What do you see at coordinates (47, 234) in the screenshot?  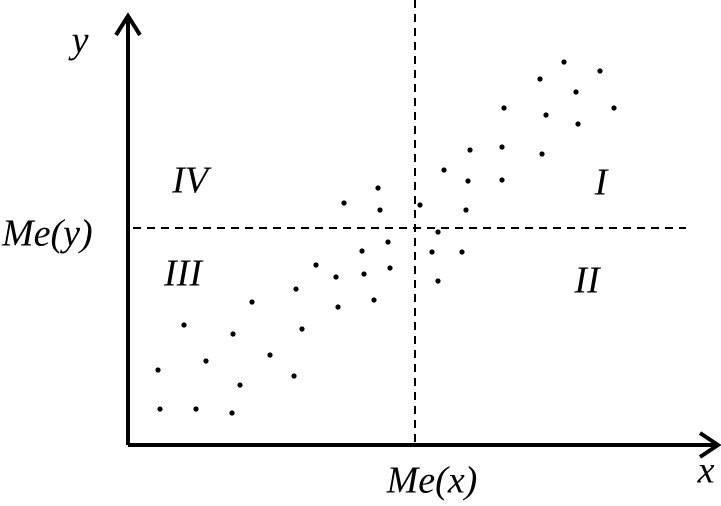 I see `median-y-label: Me(y)` at bounding box center [47, 234].